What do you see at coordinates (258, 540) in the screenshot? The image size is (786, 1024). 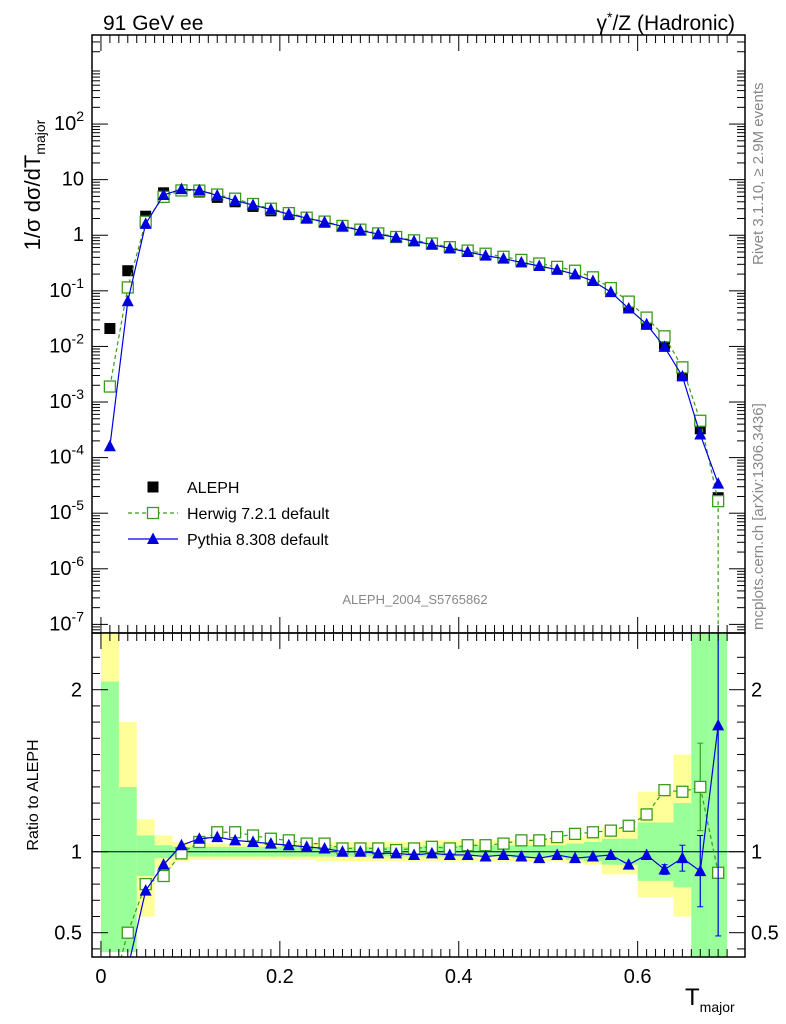 I see `legend-label-pythia: Pythia 8.308 default` at bounding box center [258, 540].